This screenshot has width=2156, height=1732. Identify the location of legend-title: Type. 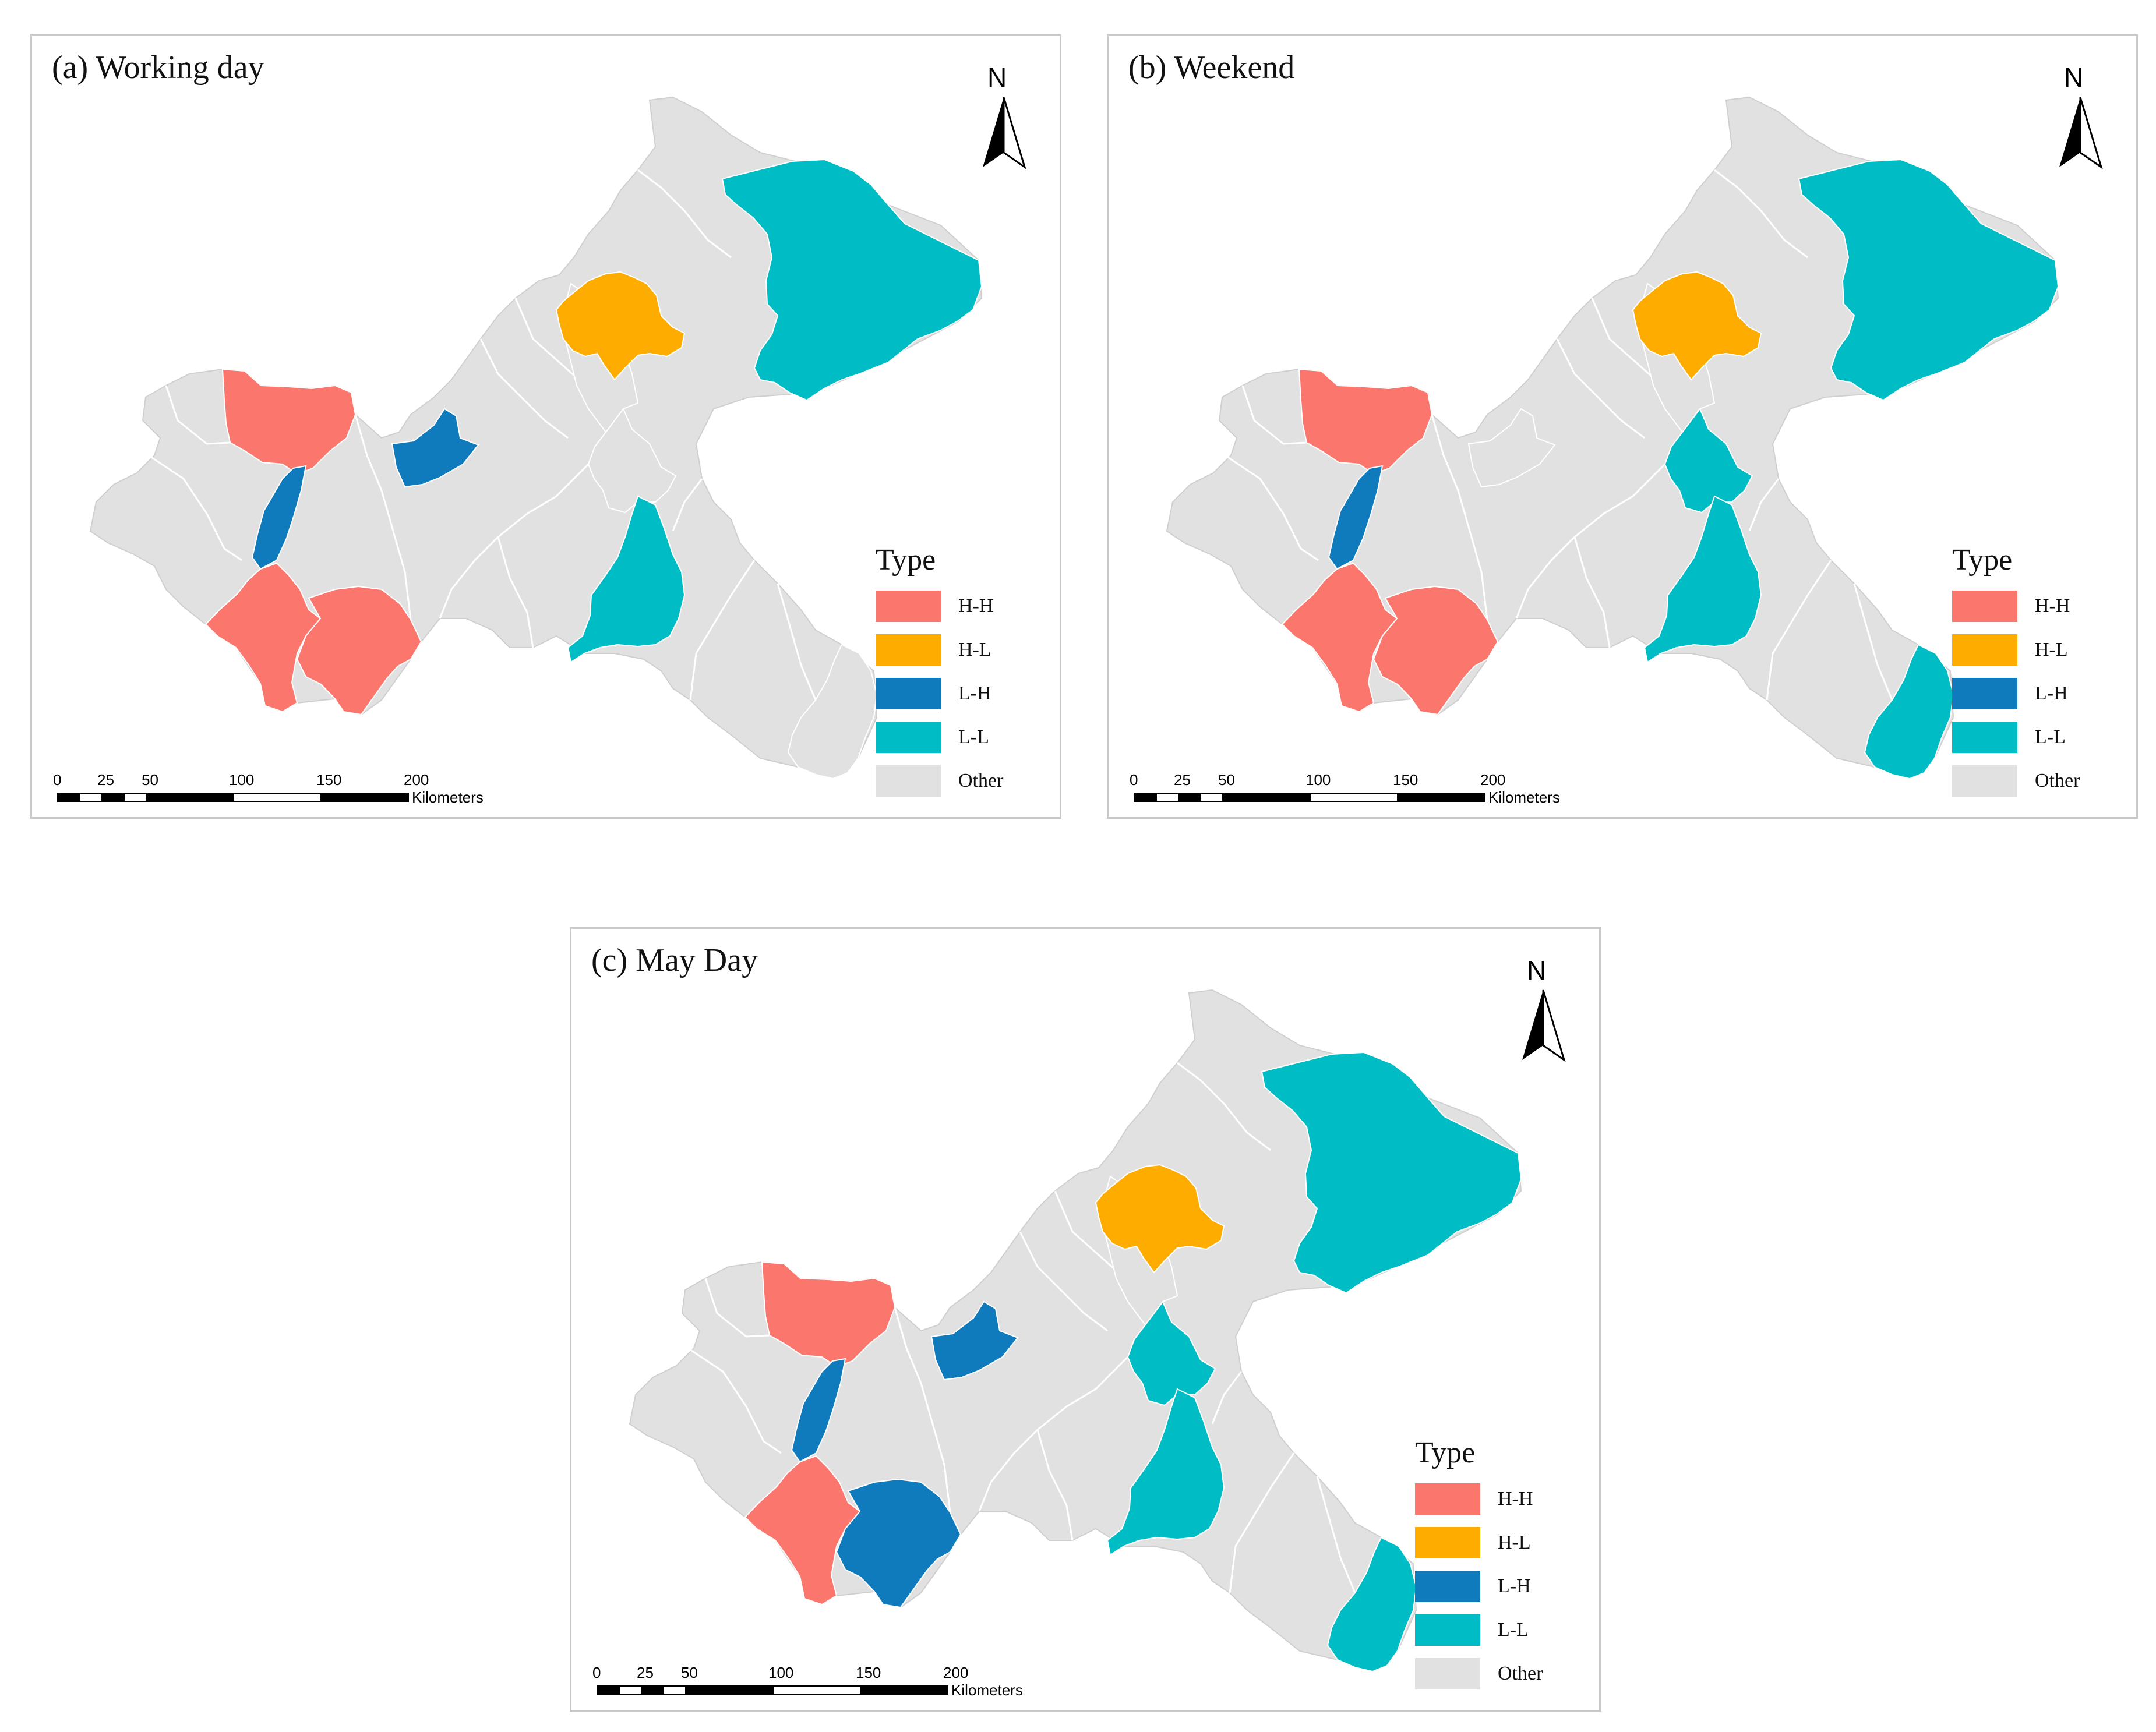
(1445, 1453).